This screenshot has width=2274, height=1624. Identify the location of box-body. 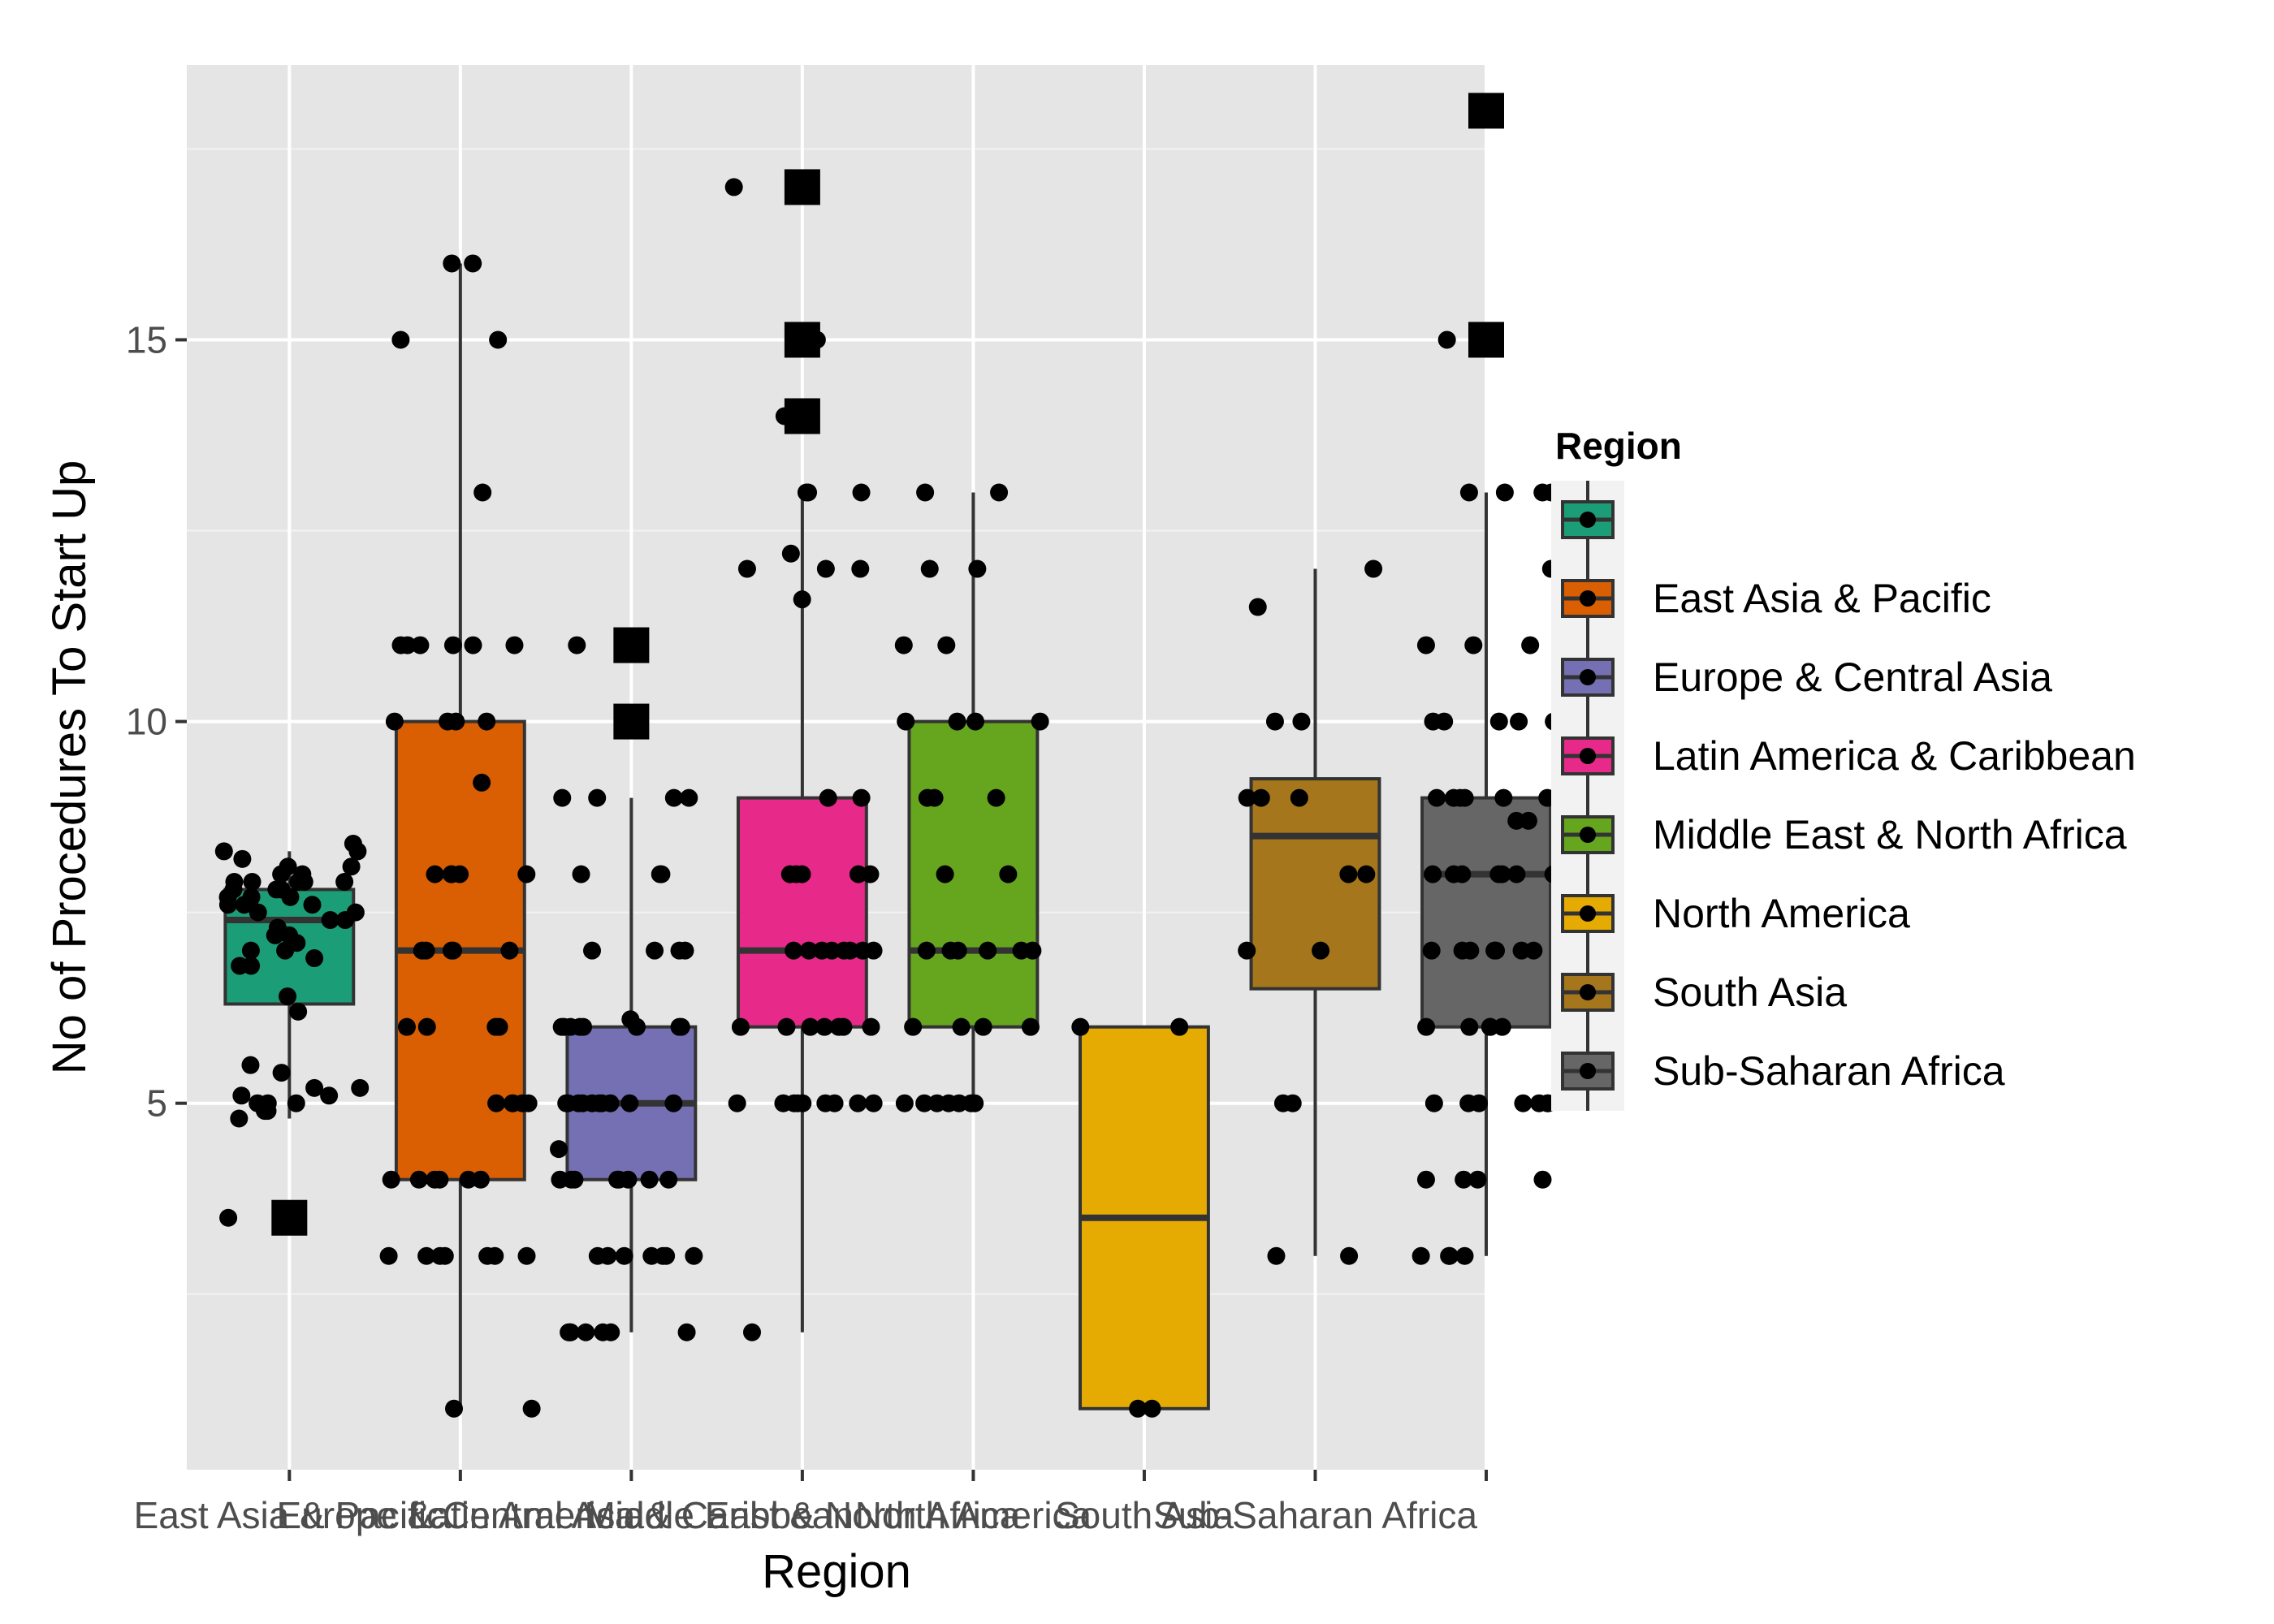
(974, 874).